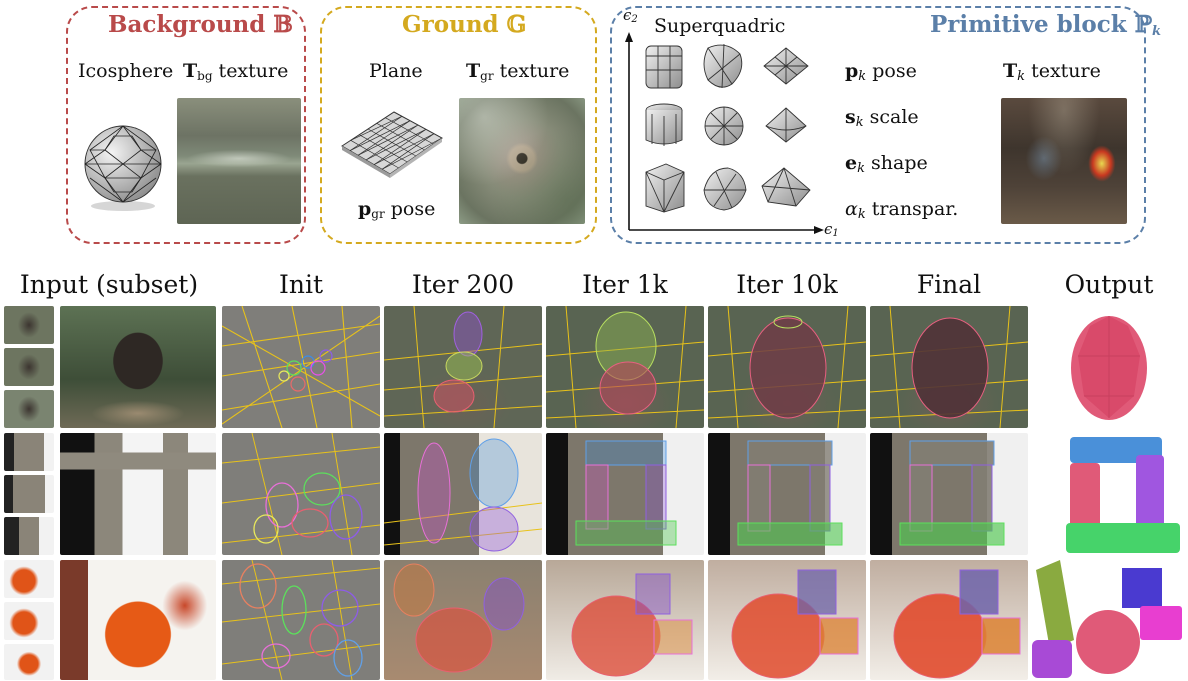  I want to click on superquadric-grid, so click(728, 128).